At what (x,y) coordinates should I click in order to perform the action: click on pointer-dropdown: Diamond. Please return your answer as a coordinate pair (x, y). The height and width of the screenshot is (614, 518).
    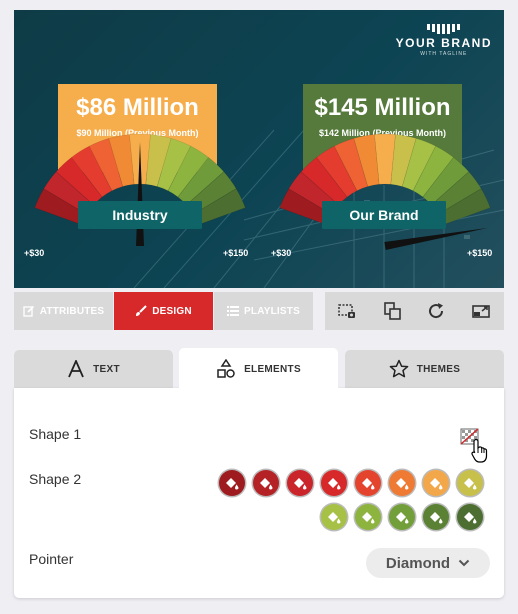
    Looking at the image, I should click on (428, 563).